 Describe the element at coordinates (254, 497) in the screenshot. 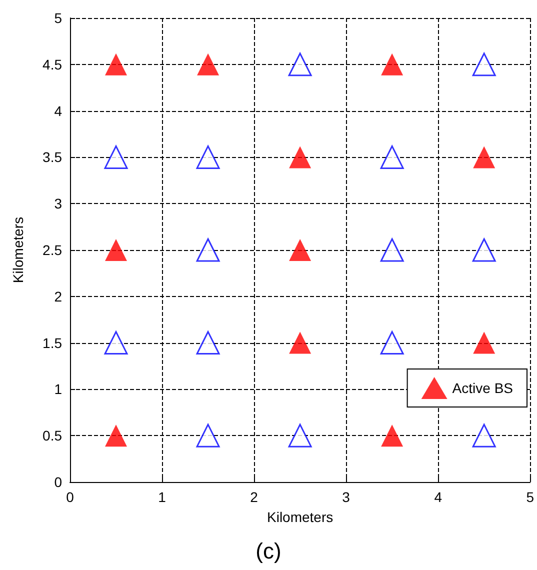

I see `x-tick-label: 2` at that location.